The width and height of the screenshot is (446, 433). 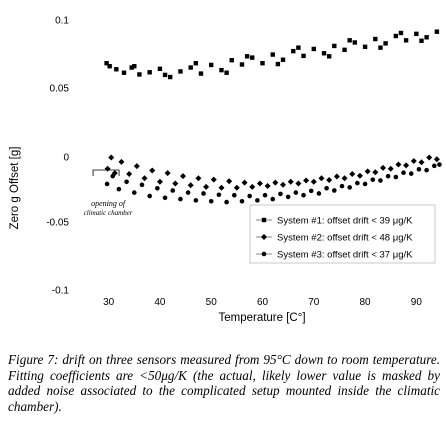 I want to click on x-tick-label: 30, so click(x=109, y=302).